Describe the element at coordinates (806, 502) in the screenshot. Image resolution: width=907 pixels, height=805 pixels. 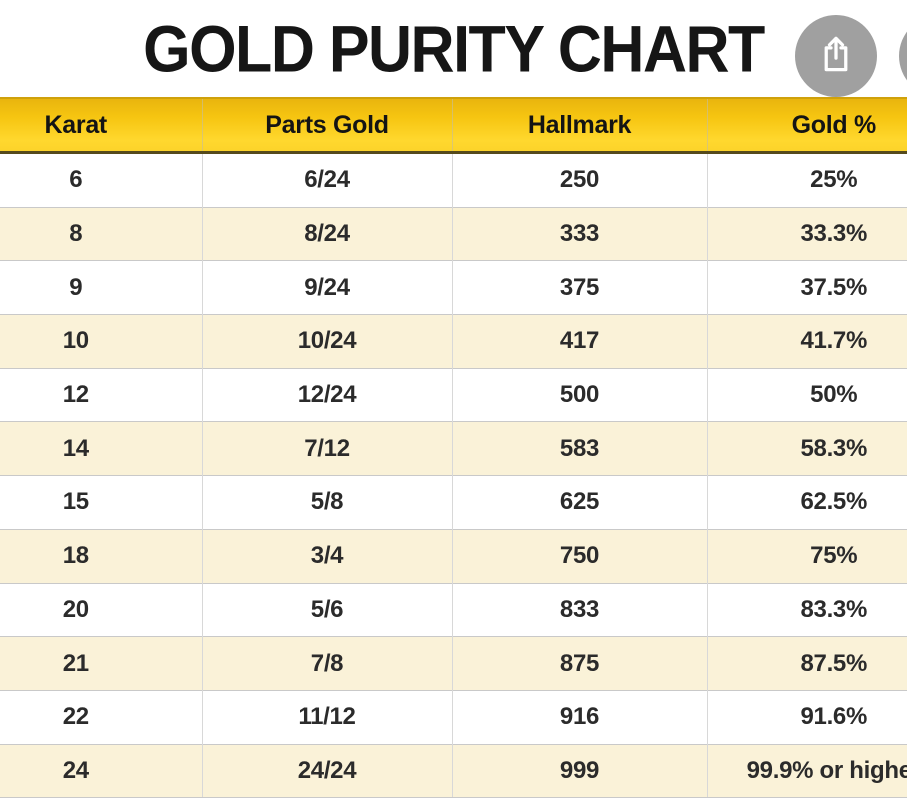
I see `table-cell: 62.5%` at that location.